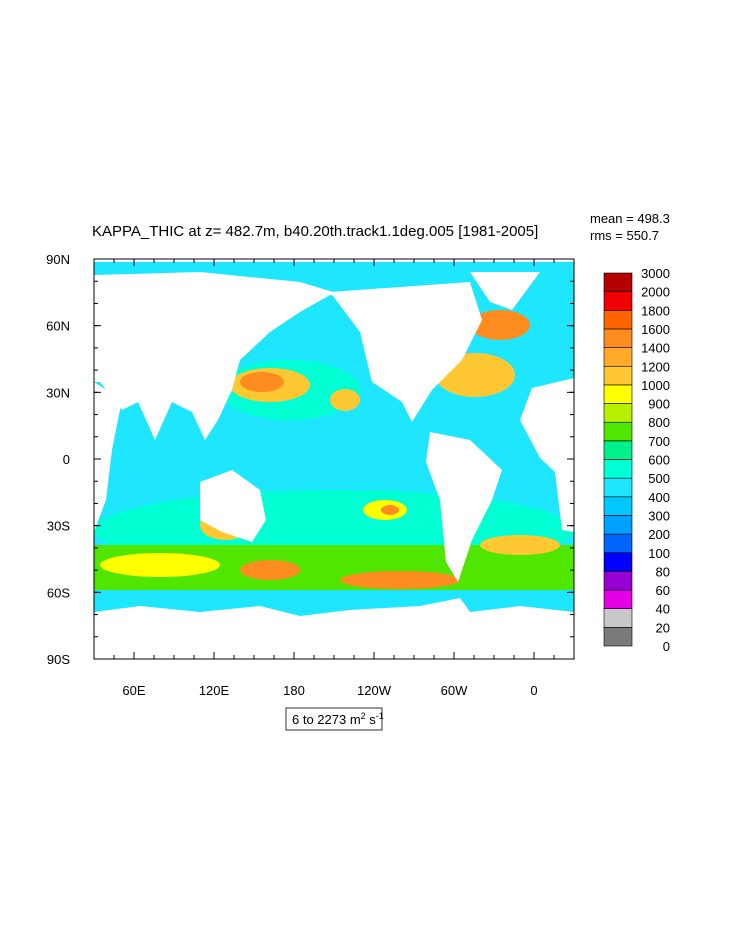 This screenshot has width=733, height=950. I want to click on colorbar-label: 200, so click(659, 534).